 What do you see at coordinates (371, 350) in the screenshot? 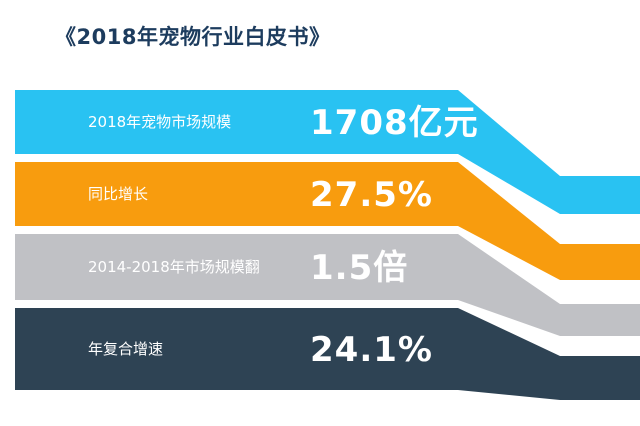
I see `row-value-cagr: 24.1%` at bounding box center [371, 350].